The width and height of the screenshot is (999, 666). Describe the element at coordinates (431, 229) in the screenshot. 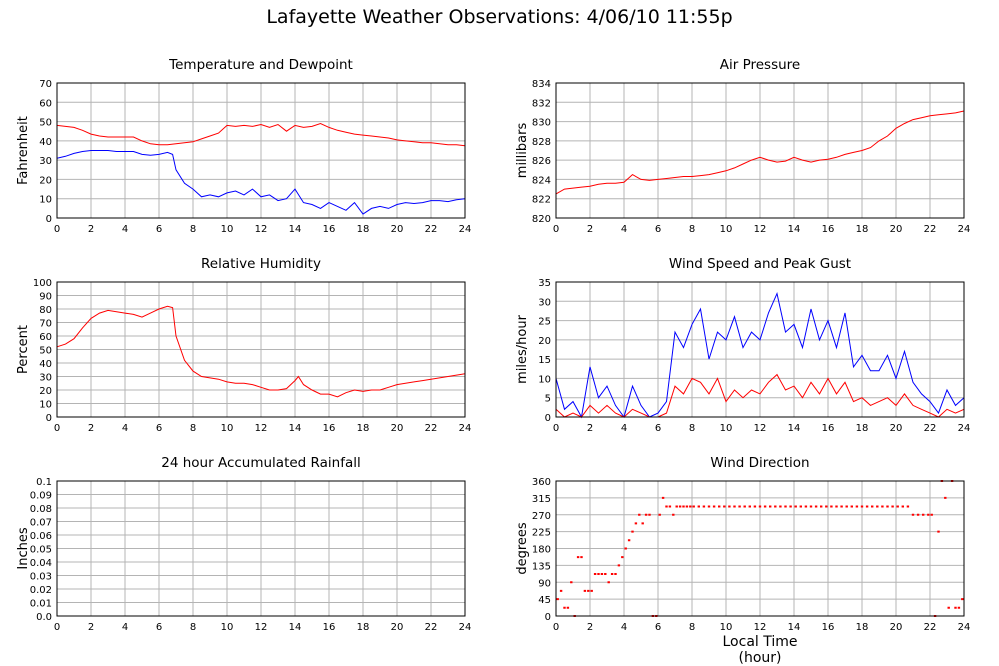

I see `x-tick-label: 22` at that location.